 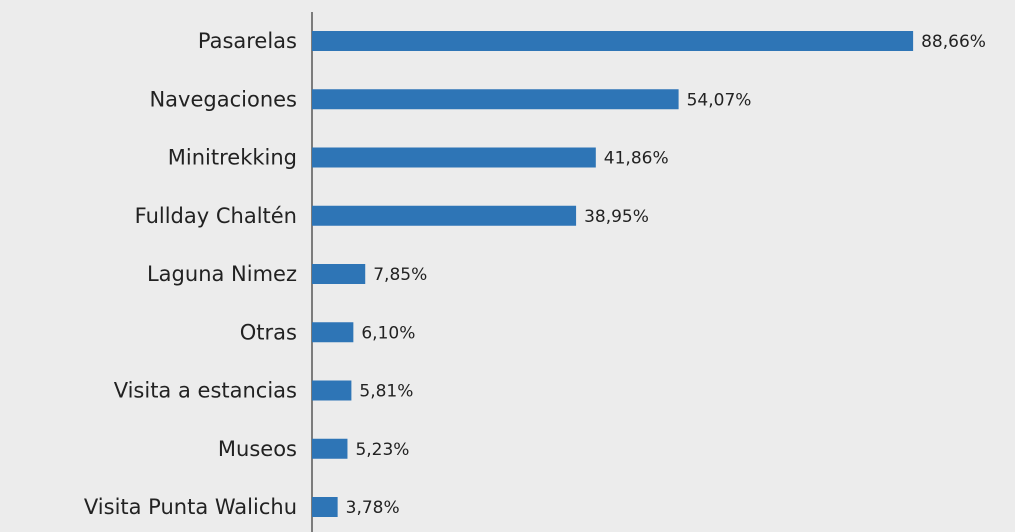 I want to click on value-label: 54,07%, so click(x=719, y=100).